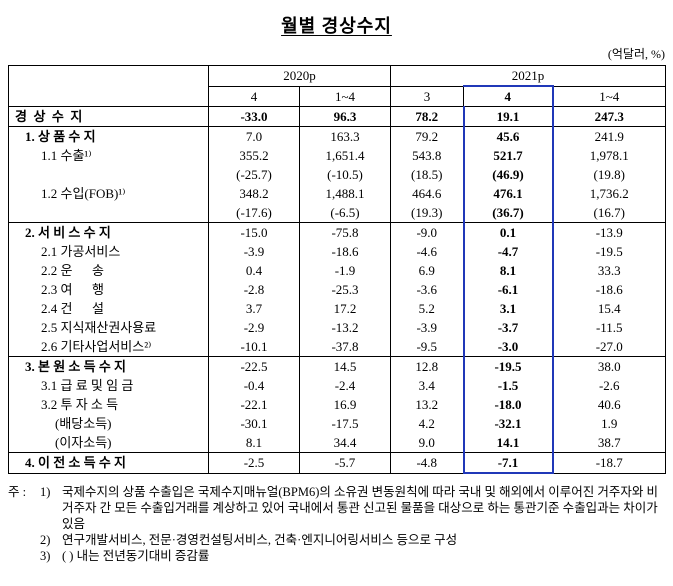 This screenshot has width=673, height=586. What do you see at coordinates (17, 492) in the screenshot?
I see `footnote-prefix: 주 :` at bounding box center [17, 492].